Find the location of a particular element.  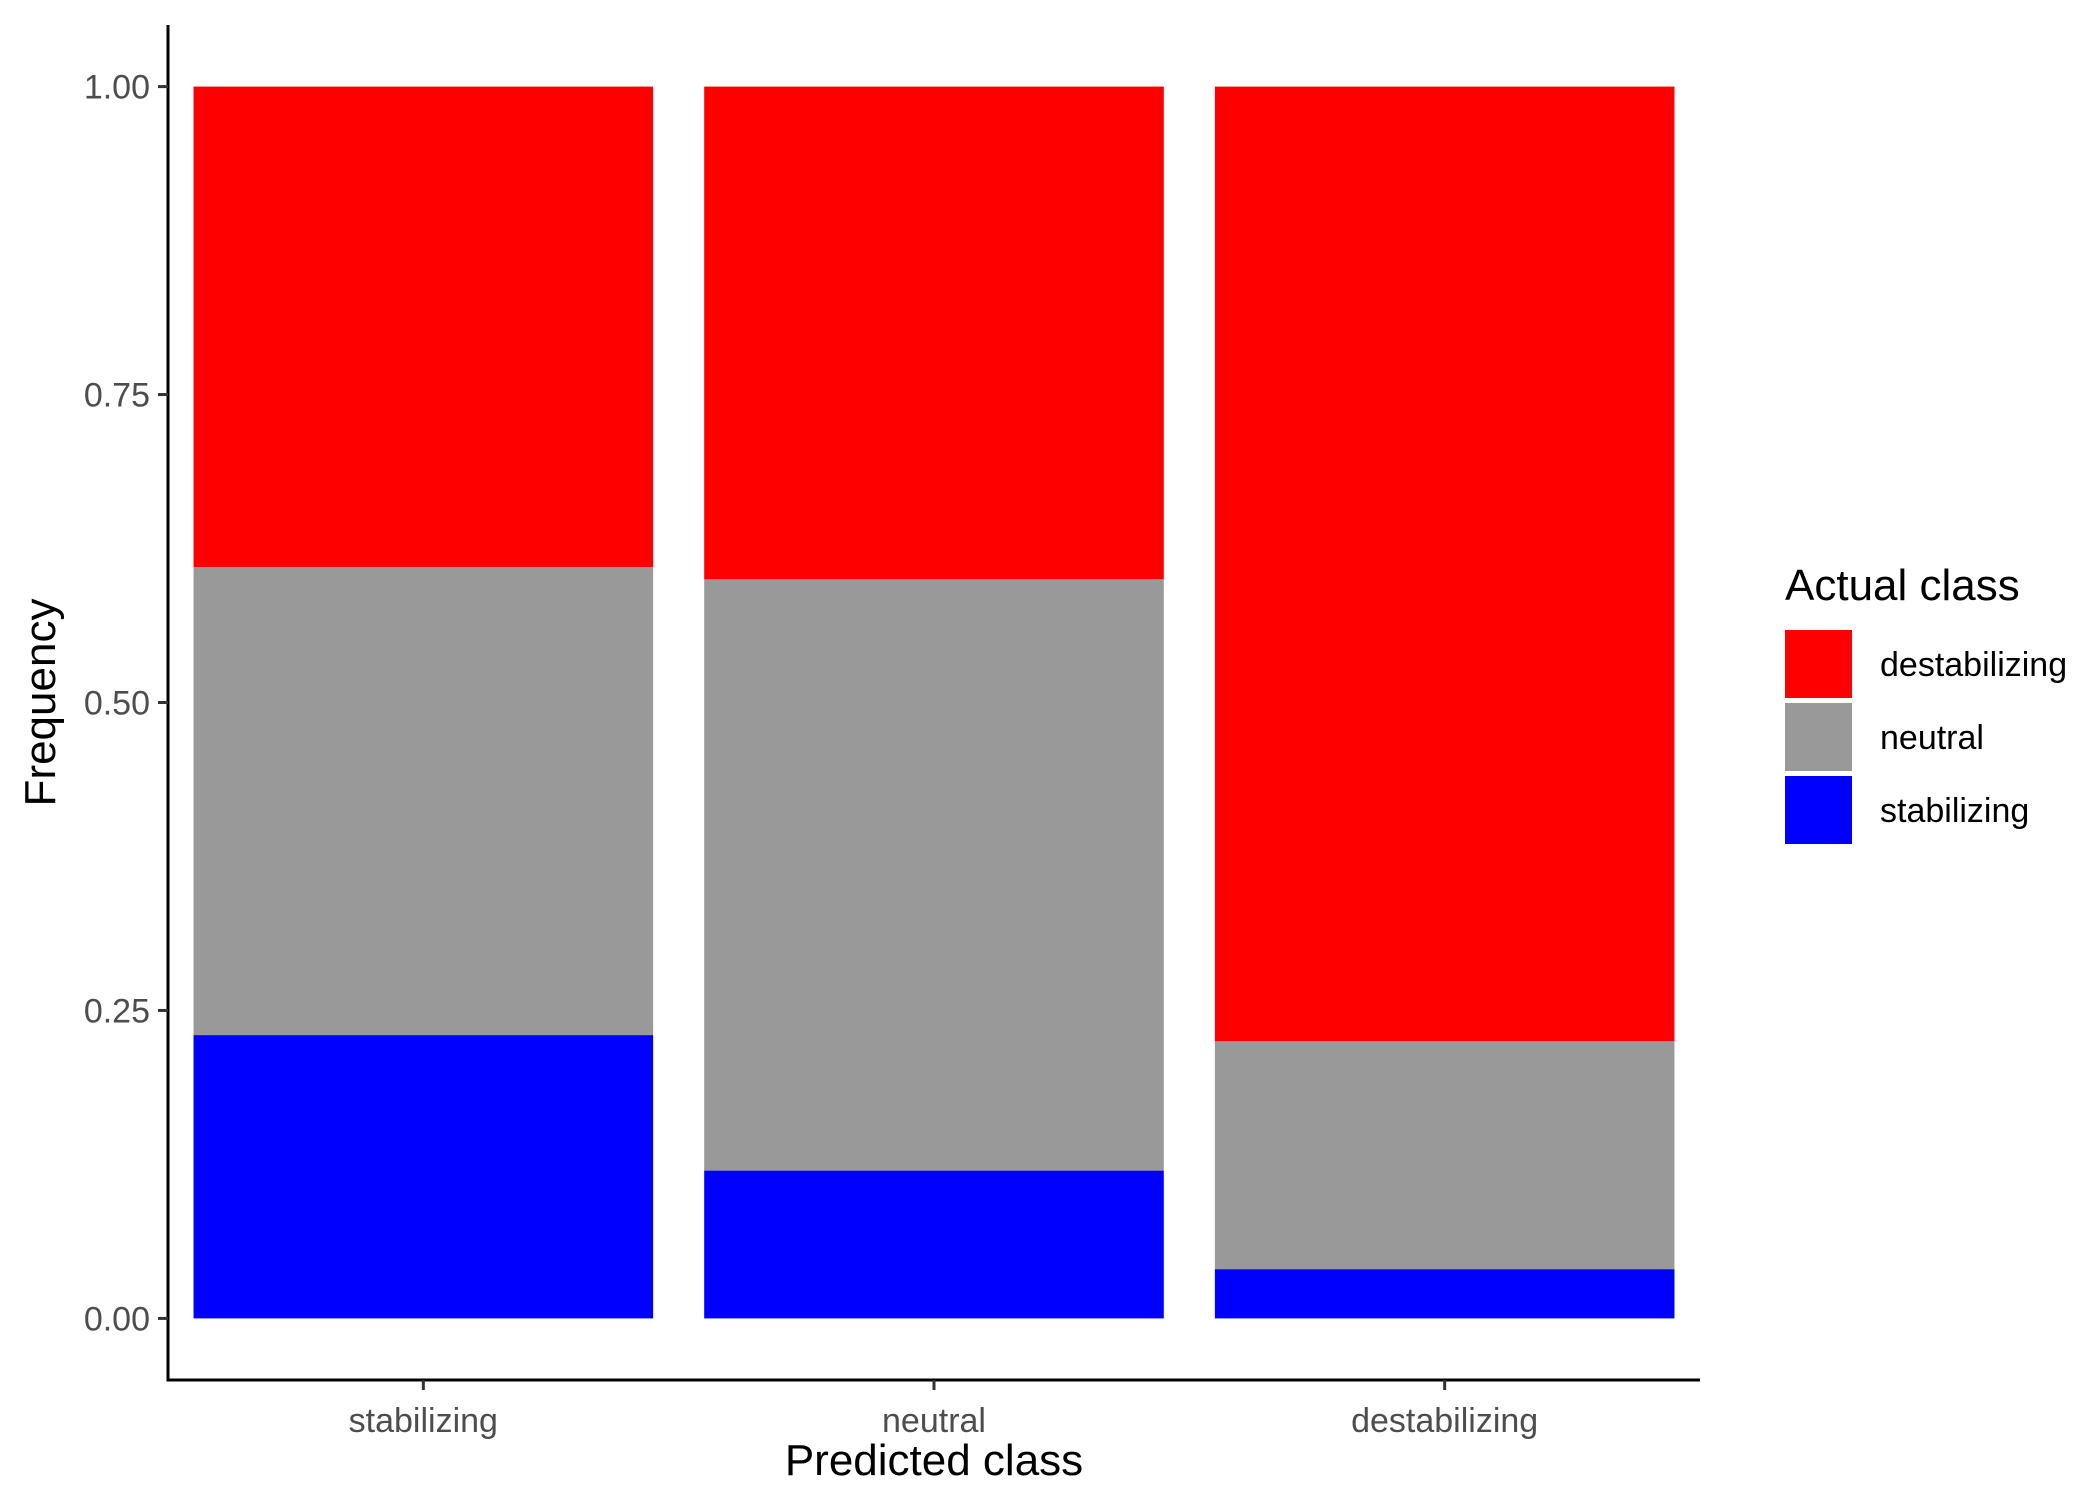

y-tick-label: 0.50 is located at coordinates (117, 704).